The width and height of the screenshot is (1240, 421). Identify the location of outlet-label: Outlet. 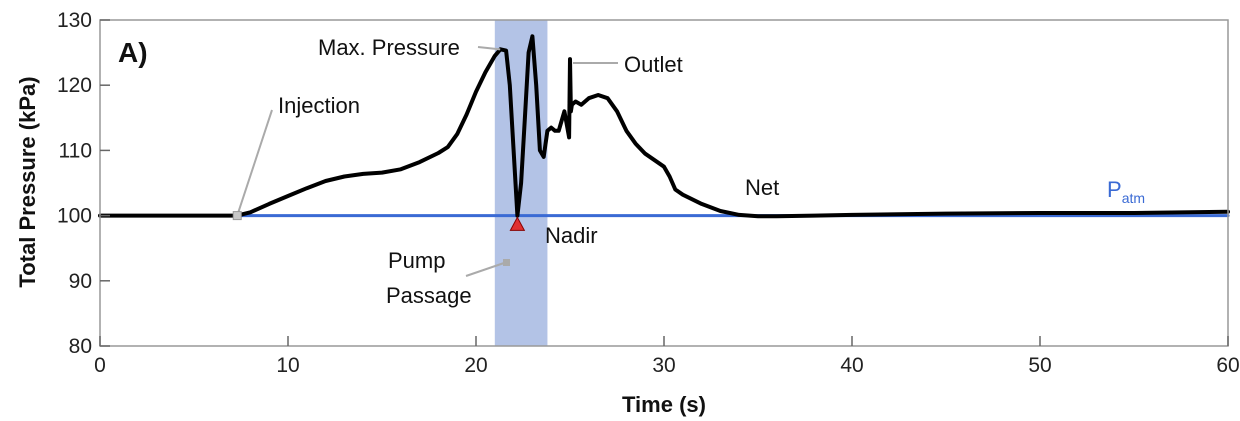
(653, 64).